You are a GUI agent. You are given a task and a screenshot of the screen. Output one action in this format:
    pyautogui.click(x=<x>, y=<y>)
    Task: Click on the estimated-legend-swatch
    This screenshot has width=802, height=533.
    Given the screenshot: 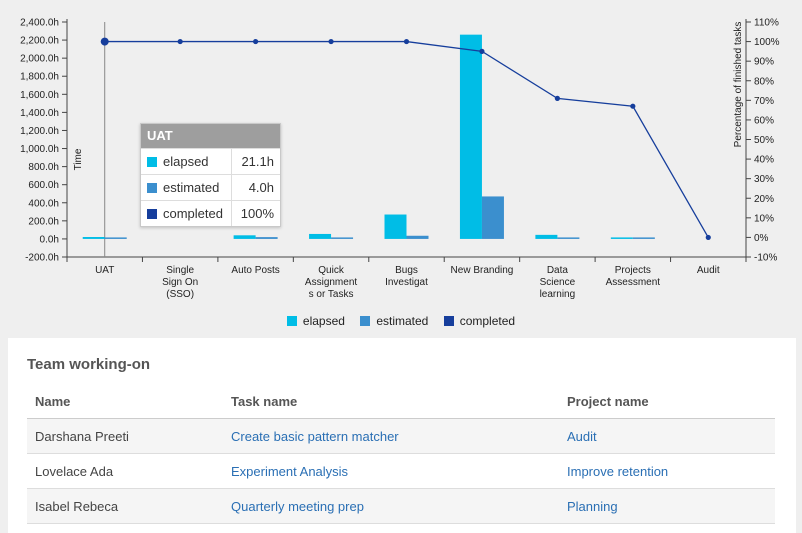 What is the action you would take?
    pyautogui.click(x=365, y=321)
    